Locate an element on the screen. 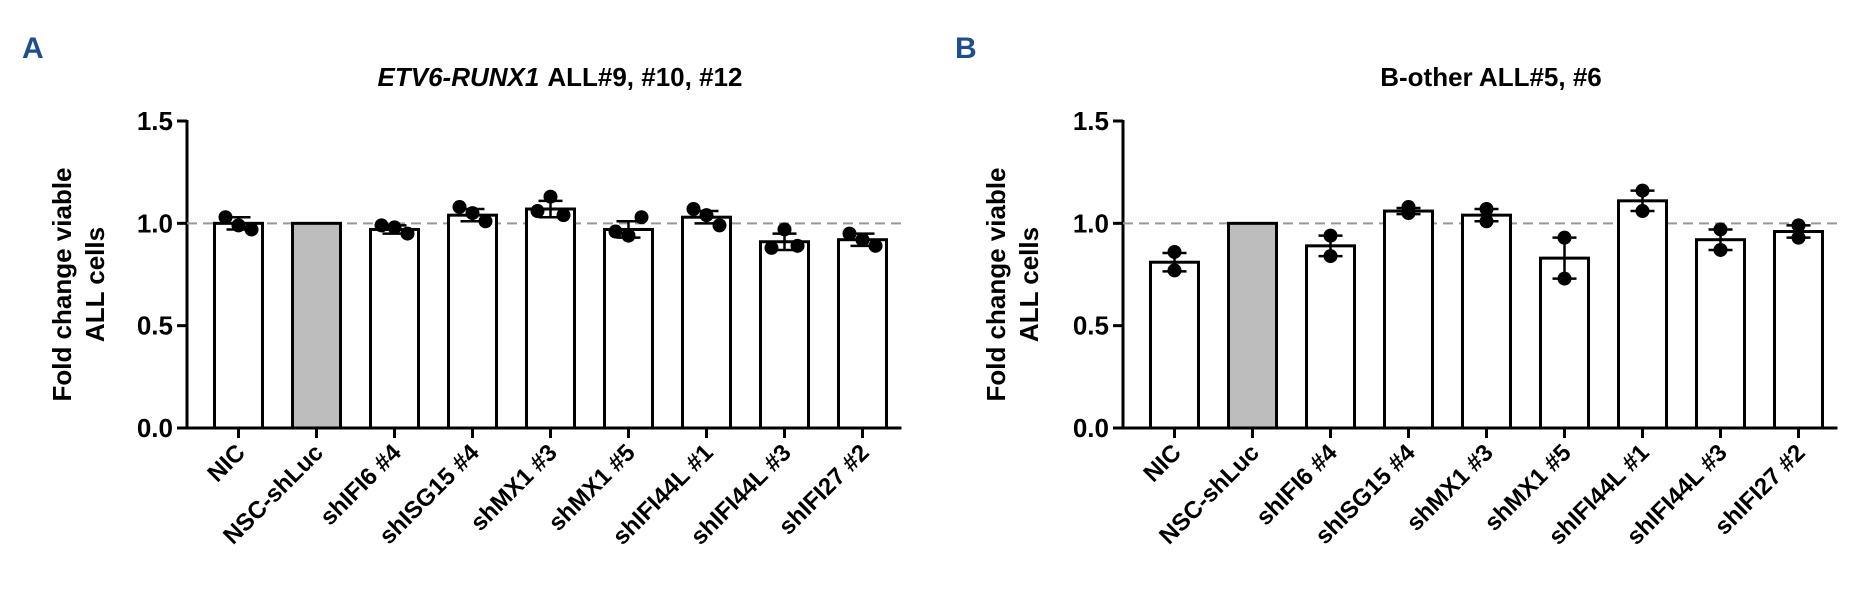 Image resolution: width=1855 pixels, height=599 pixels. panel-label: B is located at coordinates (966, 48).